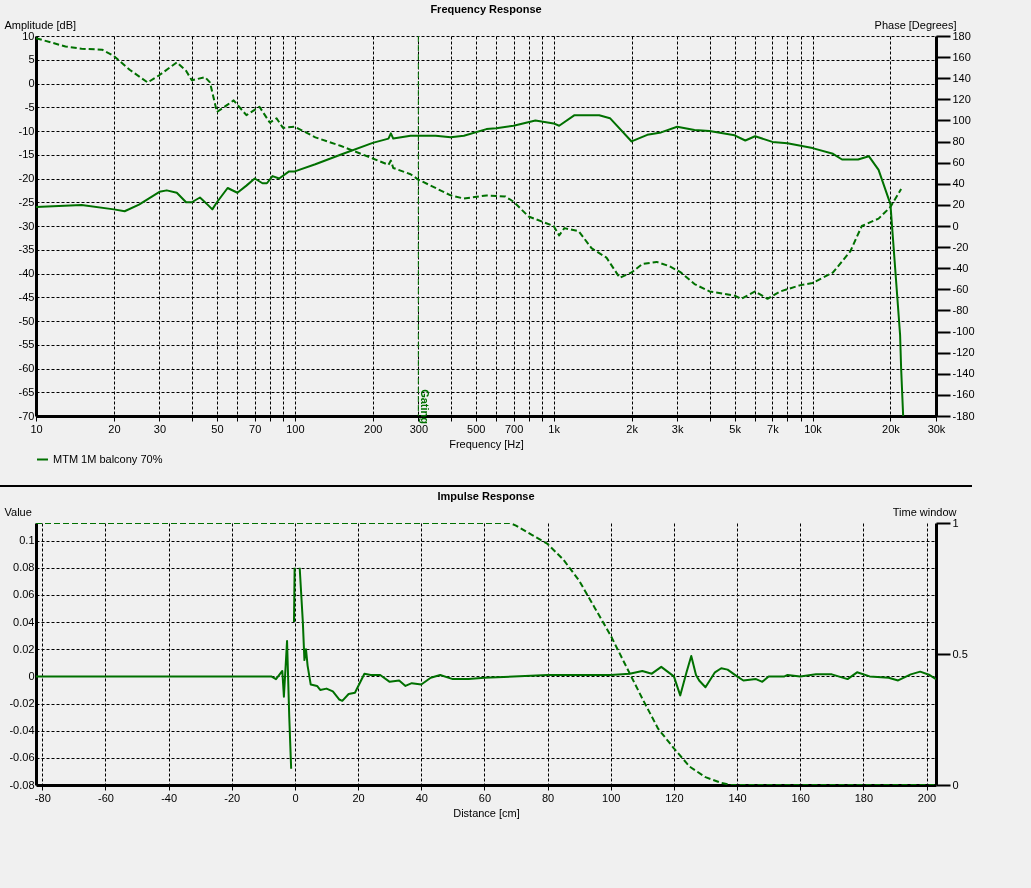 This screenshot has height=888, width=1031. What do you see at coordinates (419, 428) in the screenshot?
I see `x-tick-label: 300` at bounding box center [419, 428].